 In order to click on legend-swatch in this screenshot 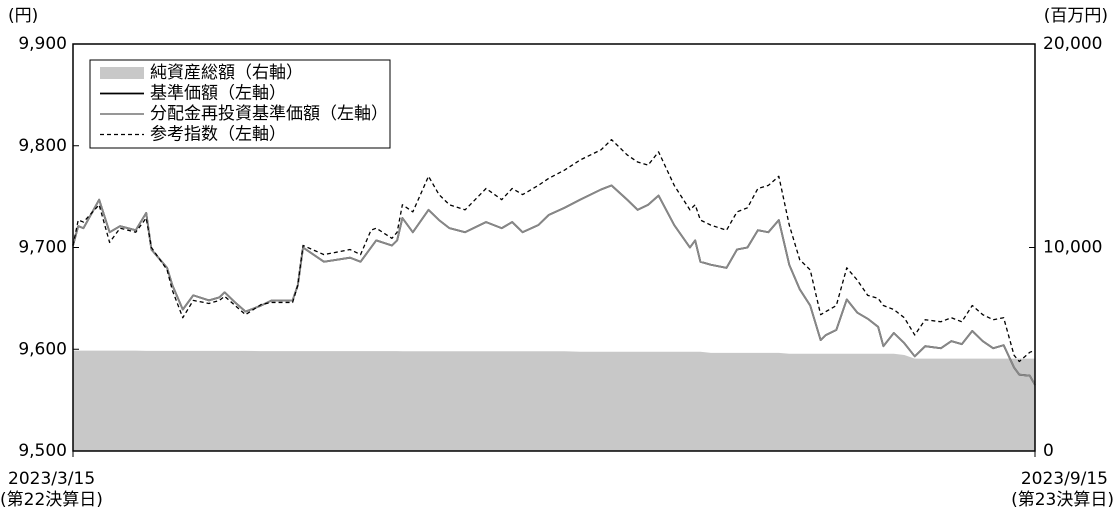, I will do `click(122, 73)`.